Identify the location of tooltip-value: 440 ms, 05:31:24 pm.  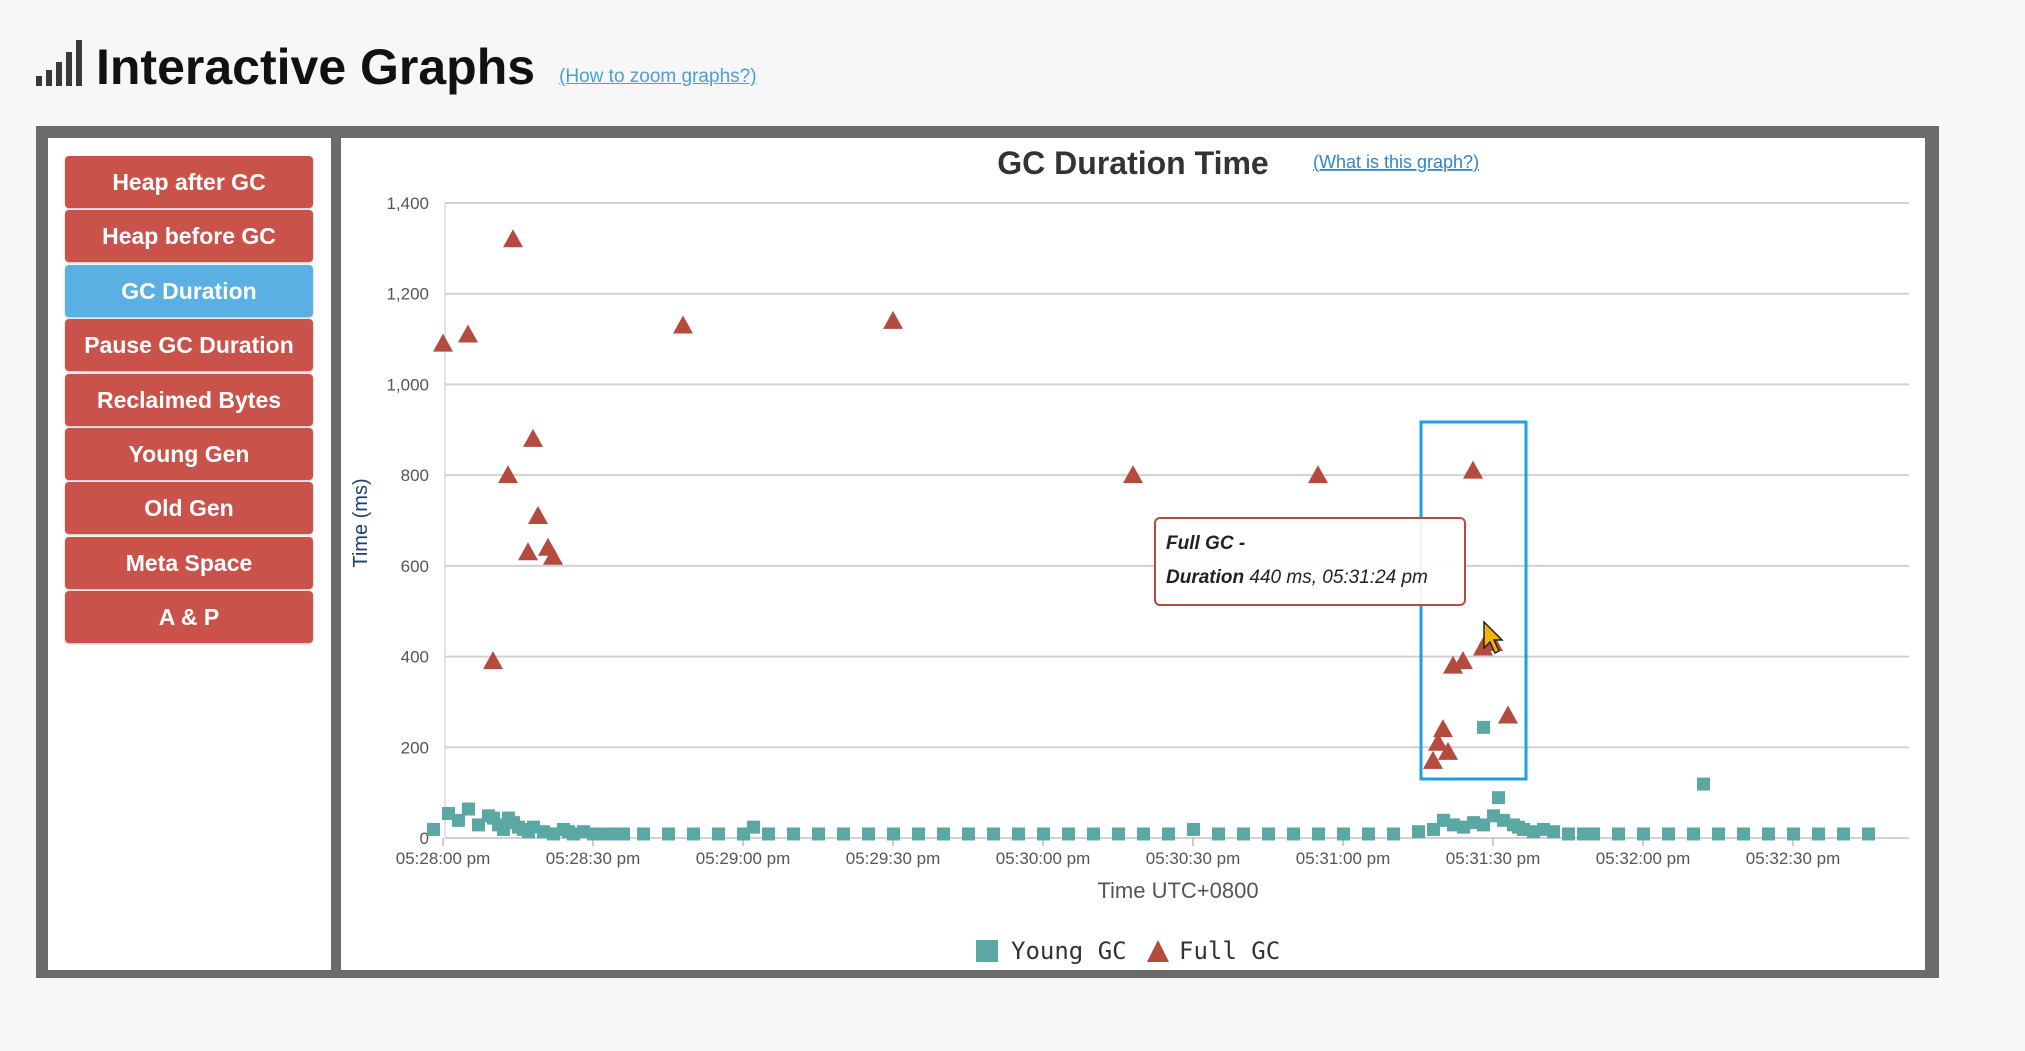
(1338, 577).